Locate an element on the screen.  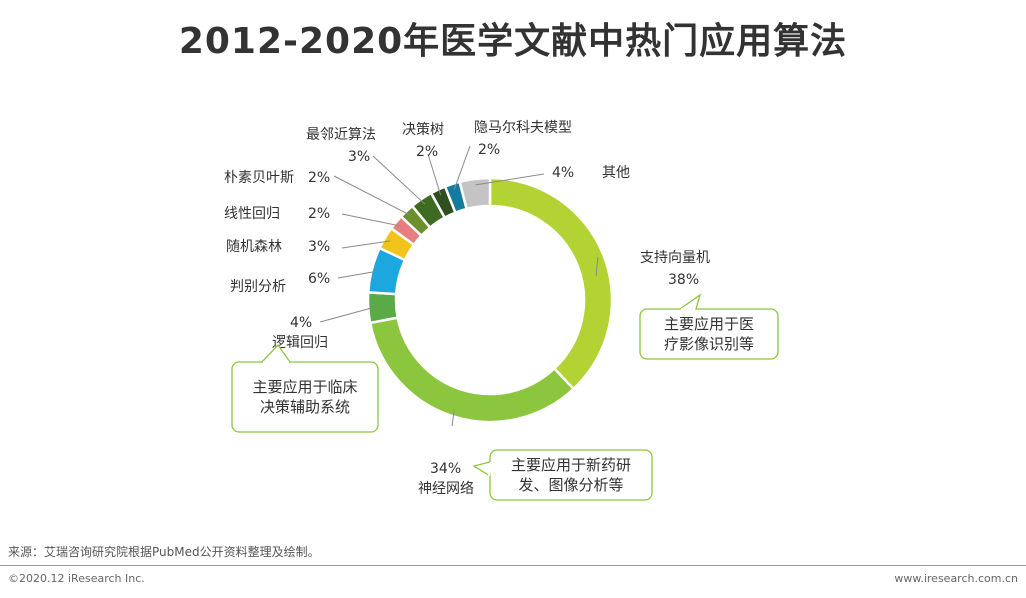
slice-name-label: 随机森林 is located at coordinates (254, 247).